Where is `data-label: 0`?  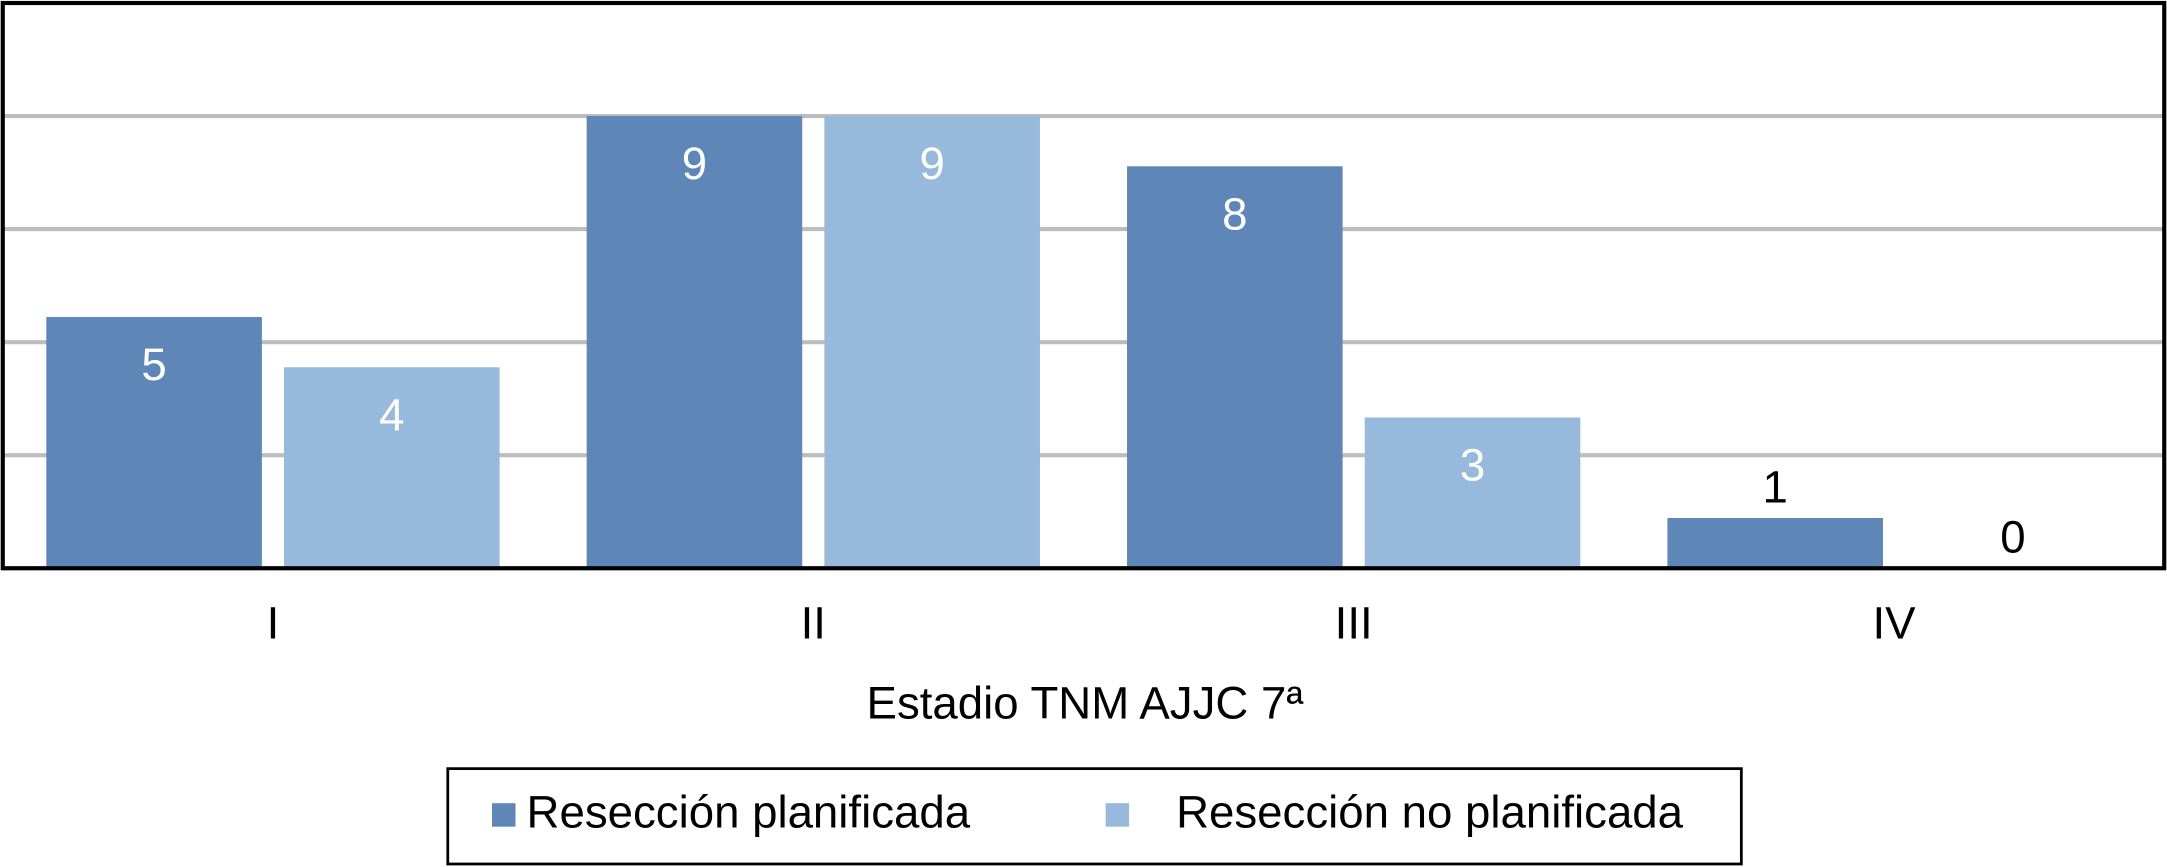
data-label: 0 is located at coordinates (2012, 537).